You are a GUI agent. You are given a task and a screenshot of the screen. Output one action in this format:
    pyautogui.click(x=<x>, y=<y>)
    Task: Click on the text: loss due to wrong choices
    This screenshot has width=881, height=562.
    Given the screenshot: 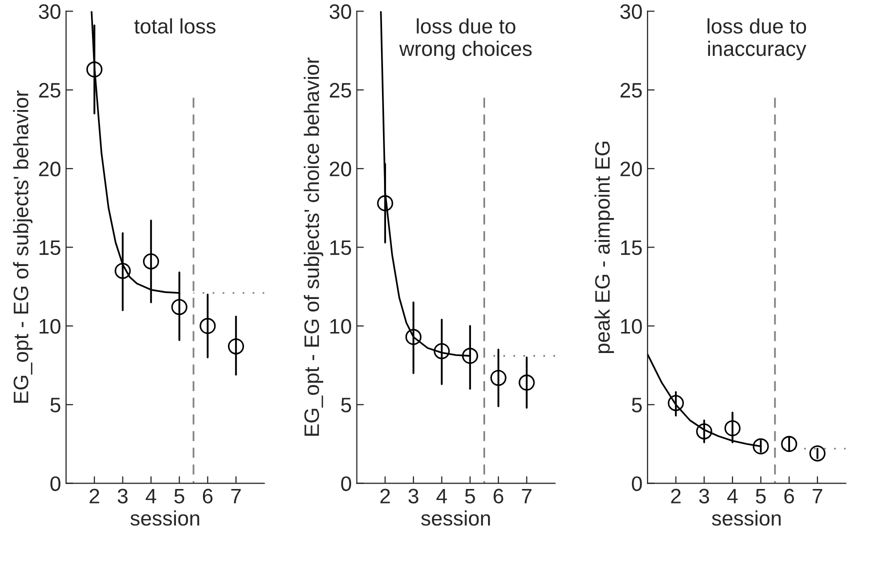 What is the action you would take?
    pyautogui.click(x=465, y=39)
    